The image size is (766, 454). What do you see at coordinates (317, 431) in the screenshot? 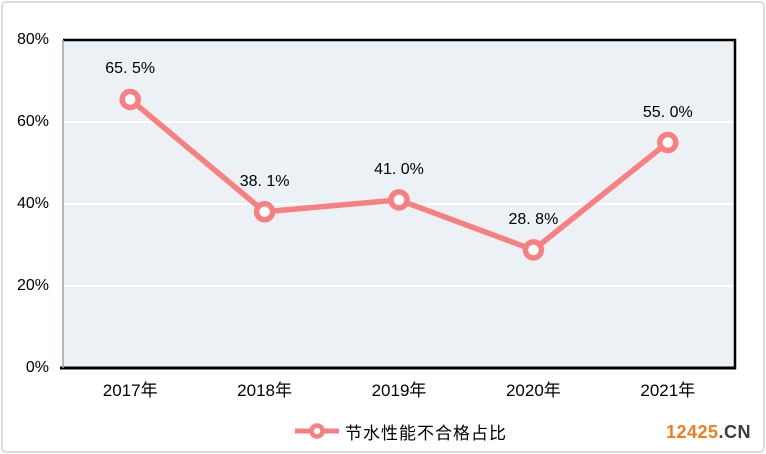
I see `legend-line-marker-icon` at bounding box center [317, 431].